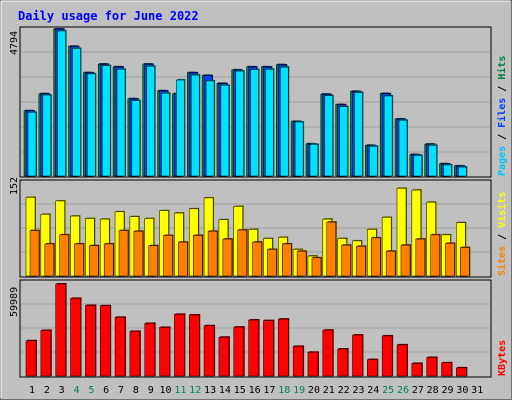 This screenshot has height=400, width=512. I want to click on x-tick-label: 17, so click(269, 390).